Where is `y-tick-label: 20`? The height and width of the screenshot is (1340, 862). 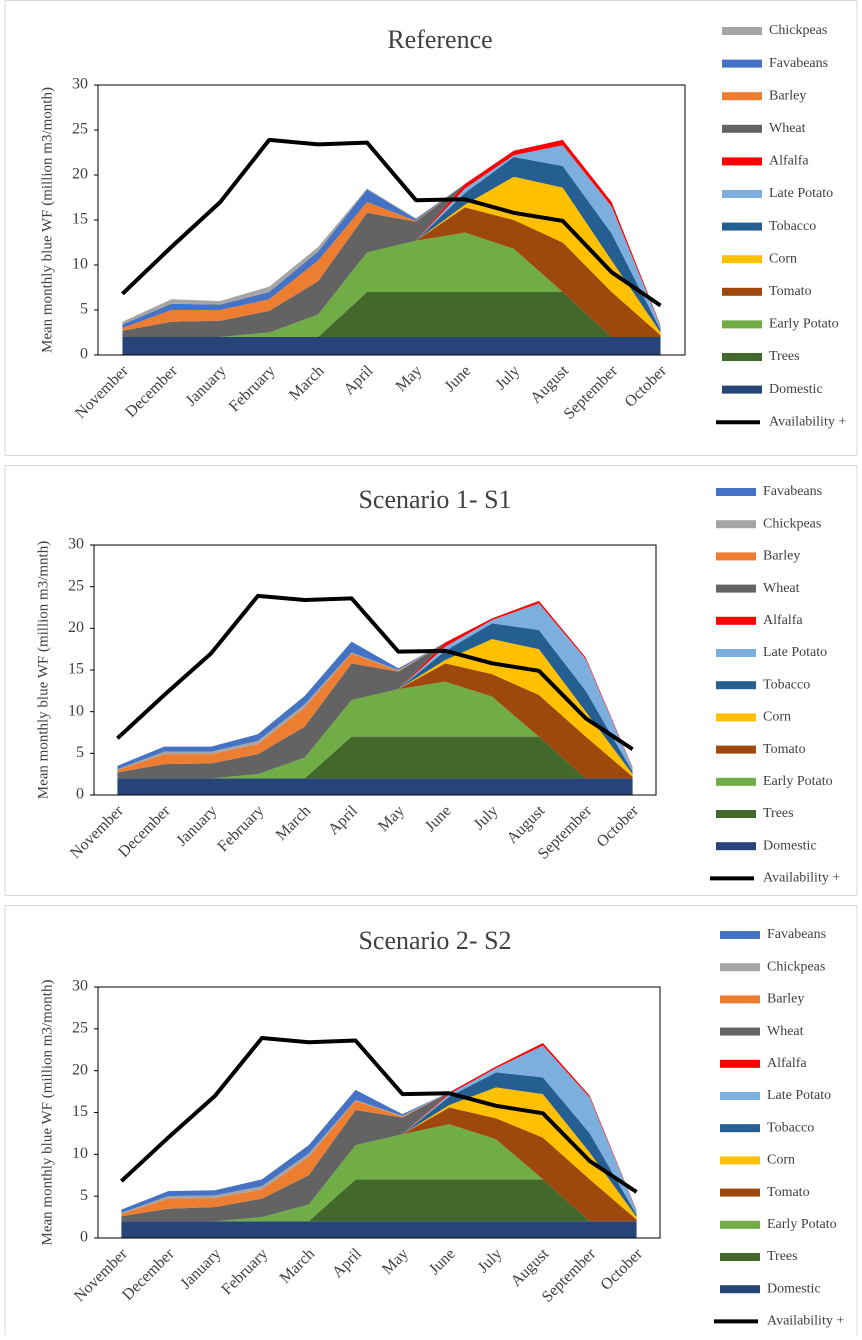 y-tick-label: 20 is located at coordinates (80, 174).